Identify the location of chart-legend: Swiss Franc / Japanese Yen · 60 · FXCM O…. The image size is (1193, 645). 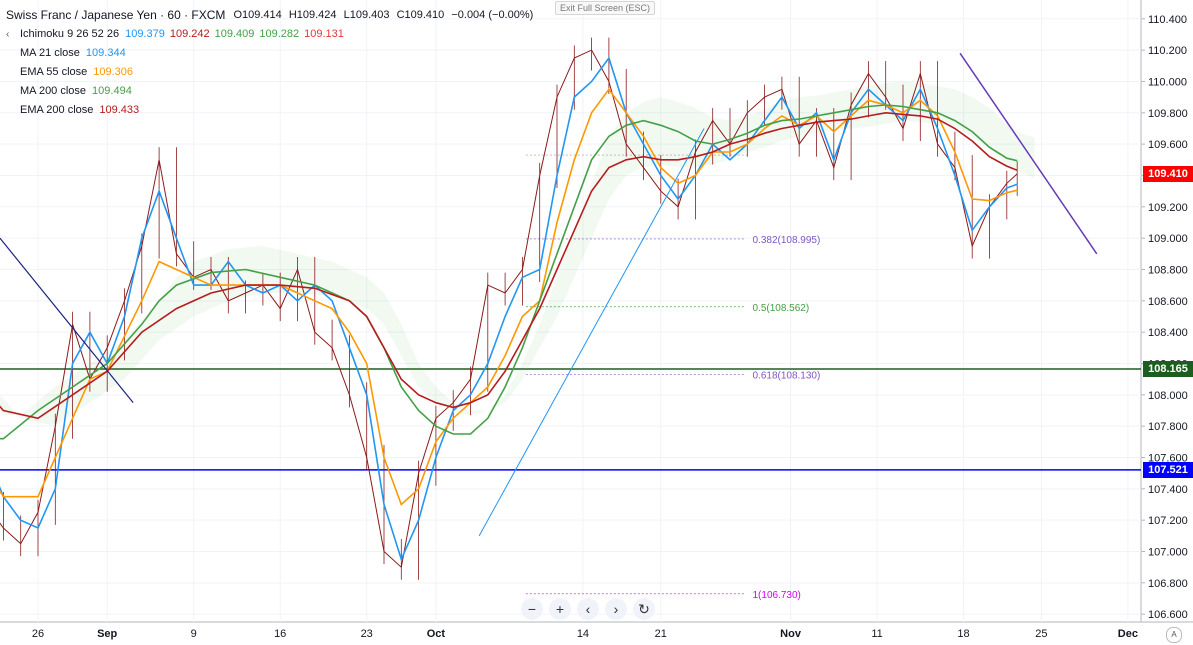
(271, 63).